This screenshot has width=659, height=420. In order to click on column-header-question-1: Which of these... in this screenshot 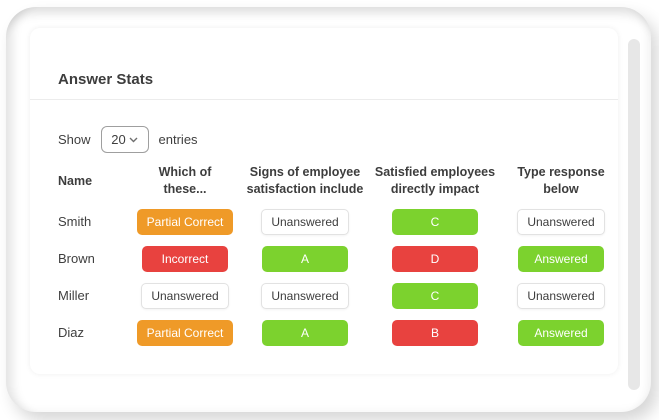, I will do `click(185, 180)`.